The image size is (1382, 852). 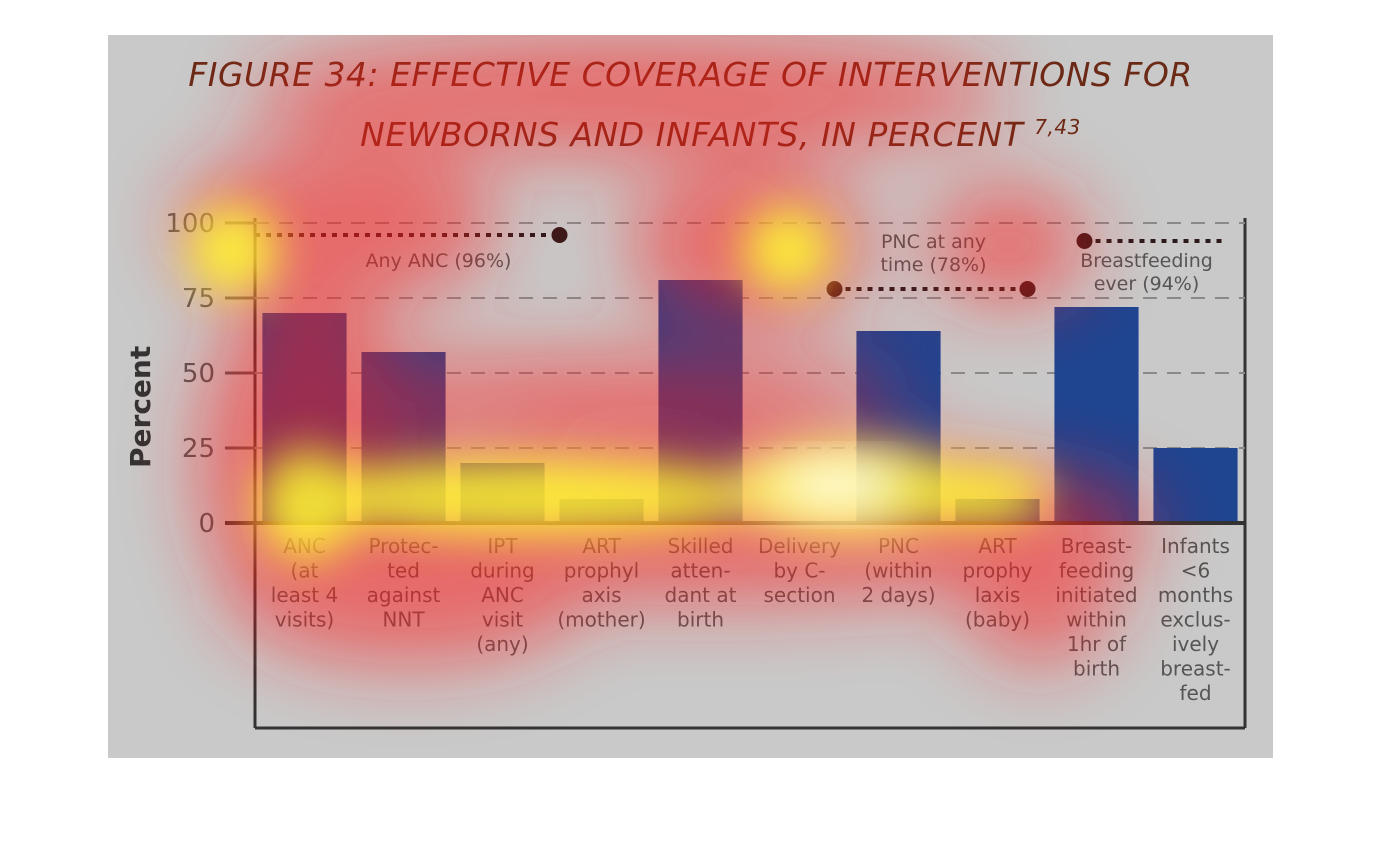 What do you see at coordinates (601, 583) in the screenshot?
I see `category-label: ART prophyl axis (mother)` at bounding box center [601, 583].